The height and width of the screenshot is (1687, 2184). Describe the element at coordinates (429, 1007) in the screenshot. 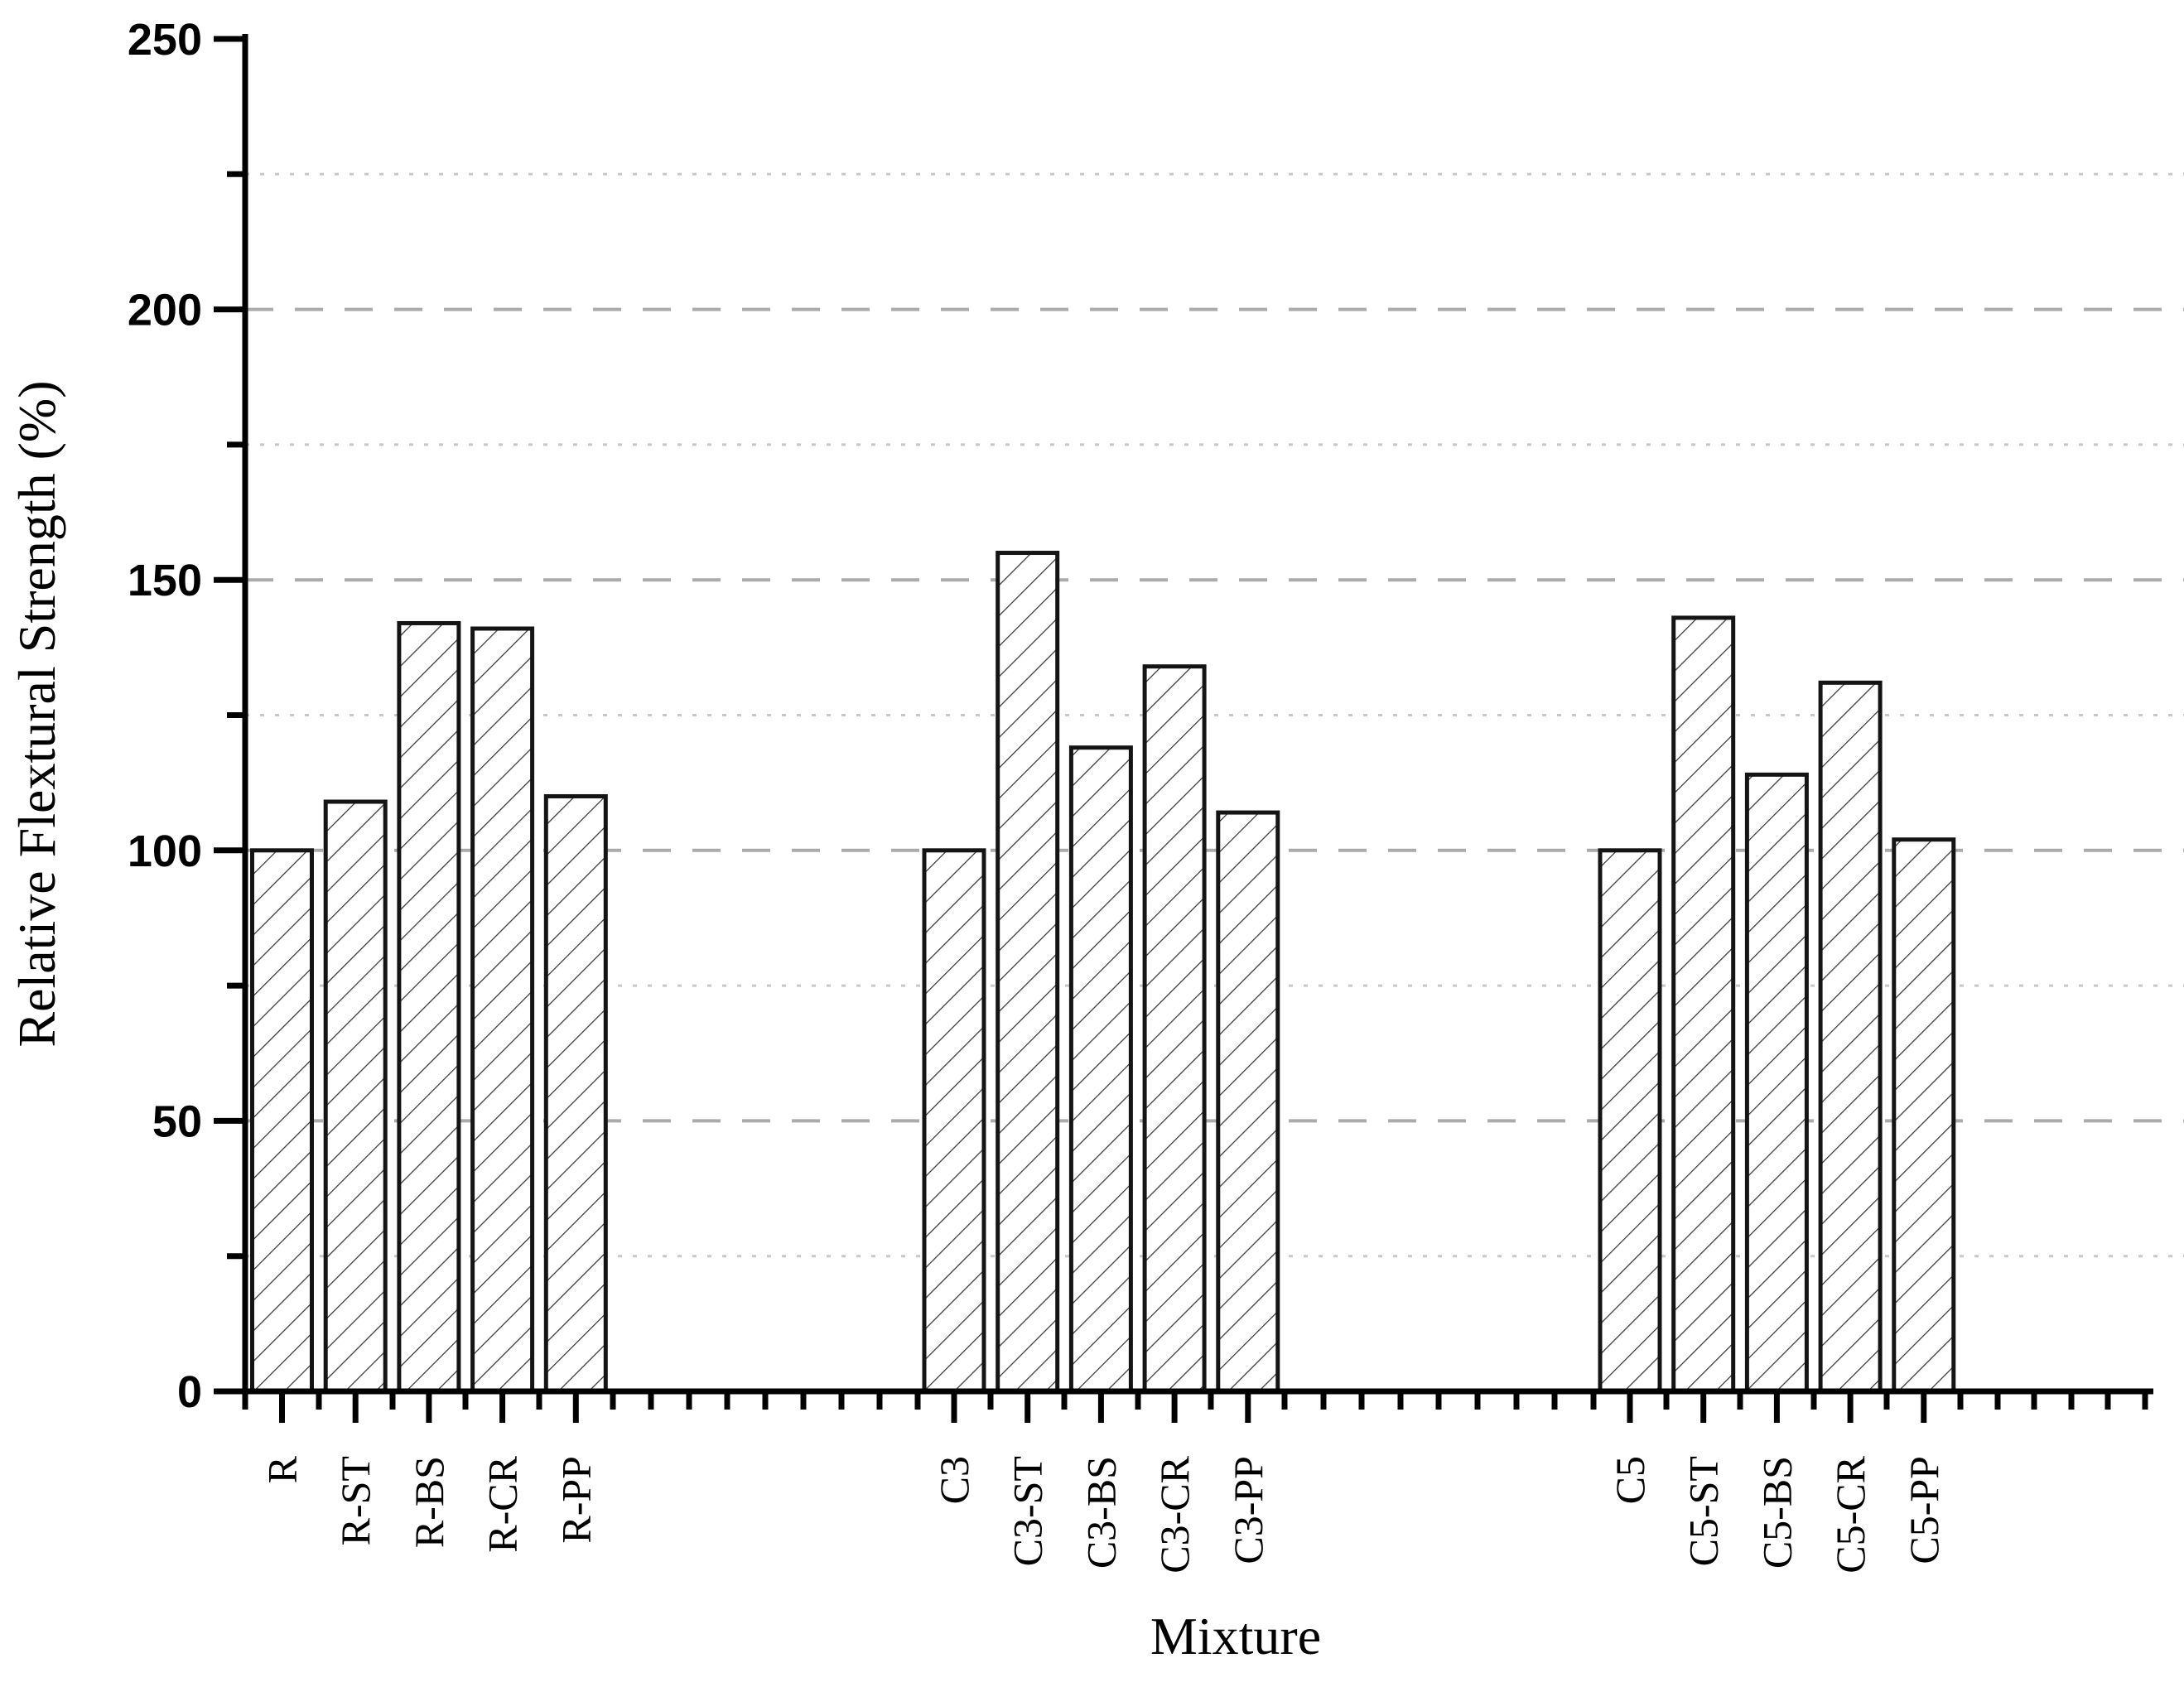

I see `bar-R-BS` at that location.